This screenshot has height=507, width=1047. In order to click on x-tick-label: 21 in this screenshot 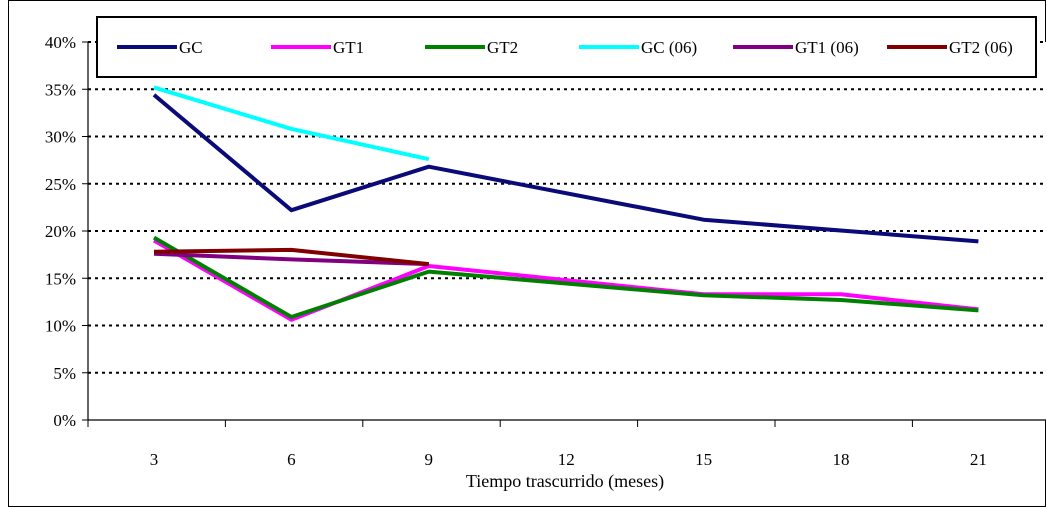, I will do `click(978, 459)`.